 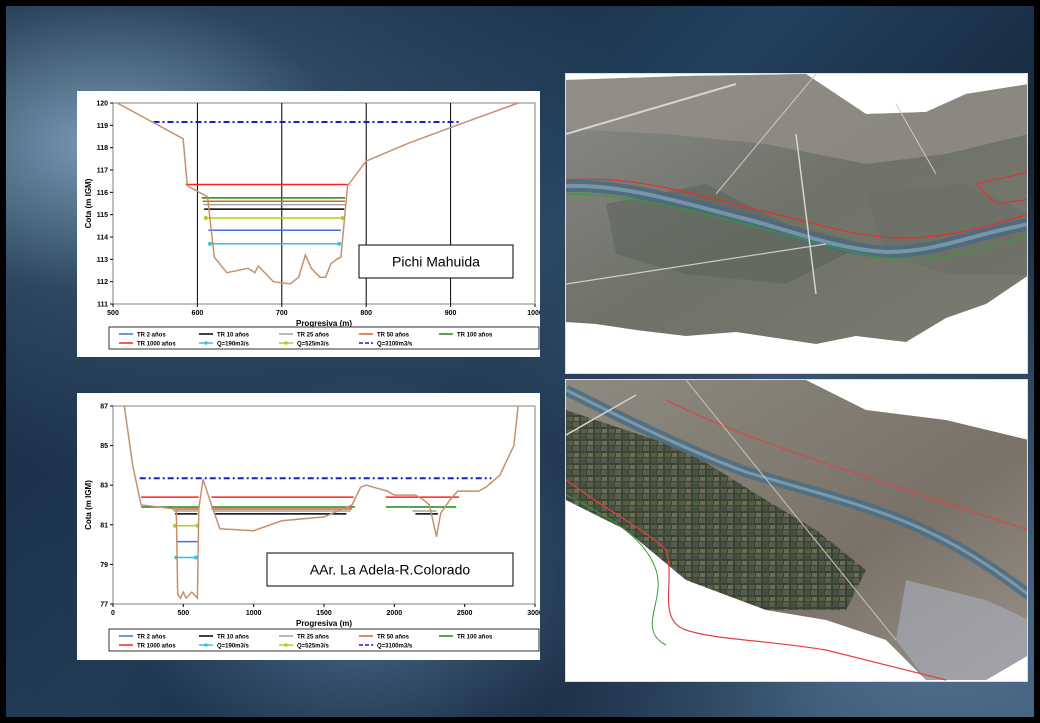 I want to click on annotation-label: AAr. La Adela-R.Colorado, so click(x=390, y=570).